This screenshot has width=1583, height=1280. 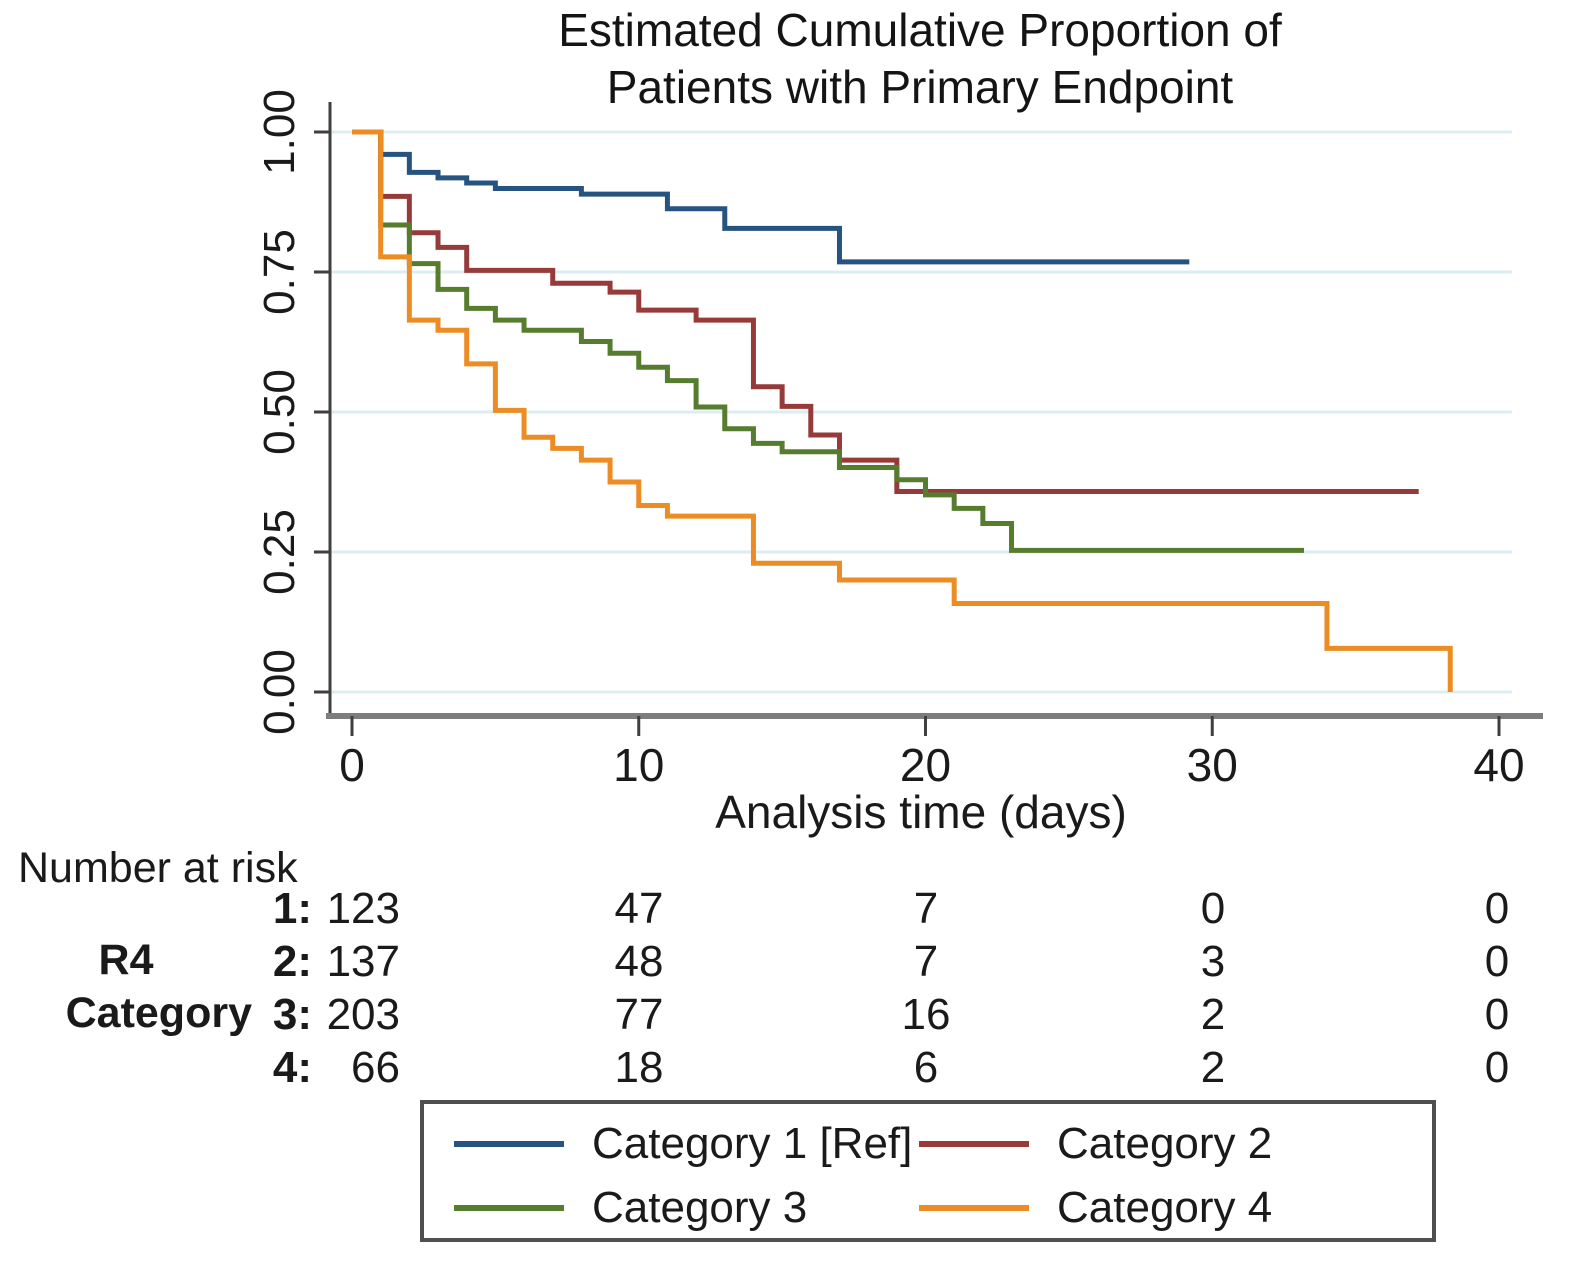 What do you see at coordinates (974, 1208) in the screenshot?
I see `category-4-line-swatch` at bounding box center [974, 1208].